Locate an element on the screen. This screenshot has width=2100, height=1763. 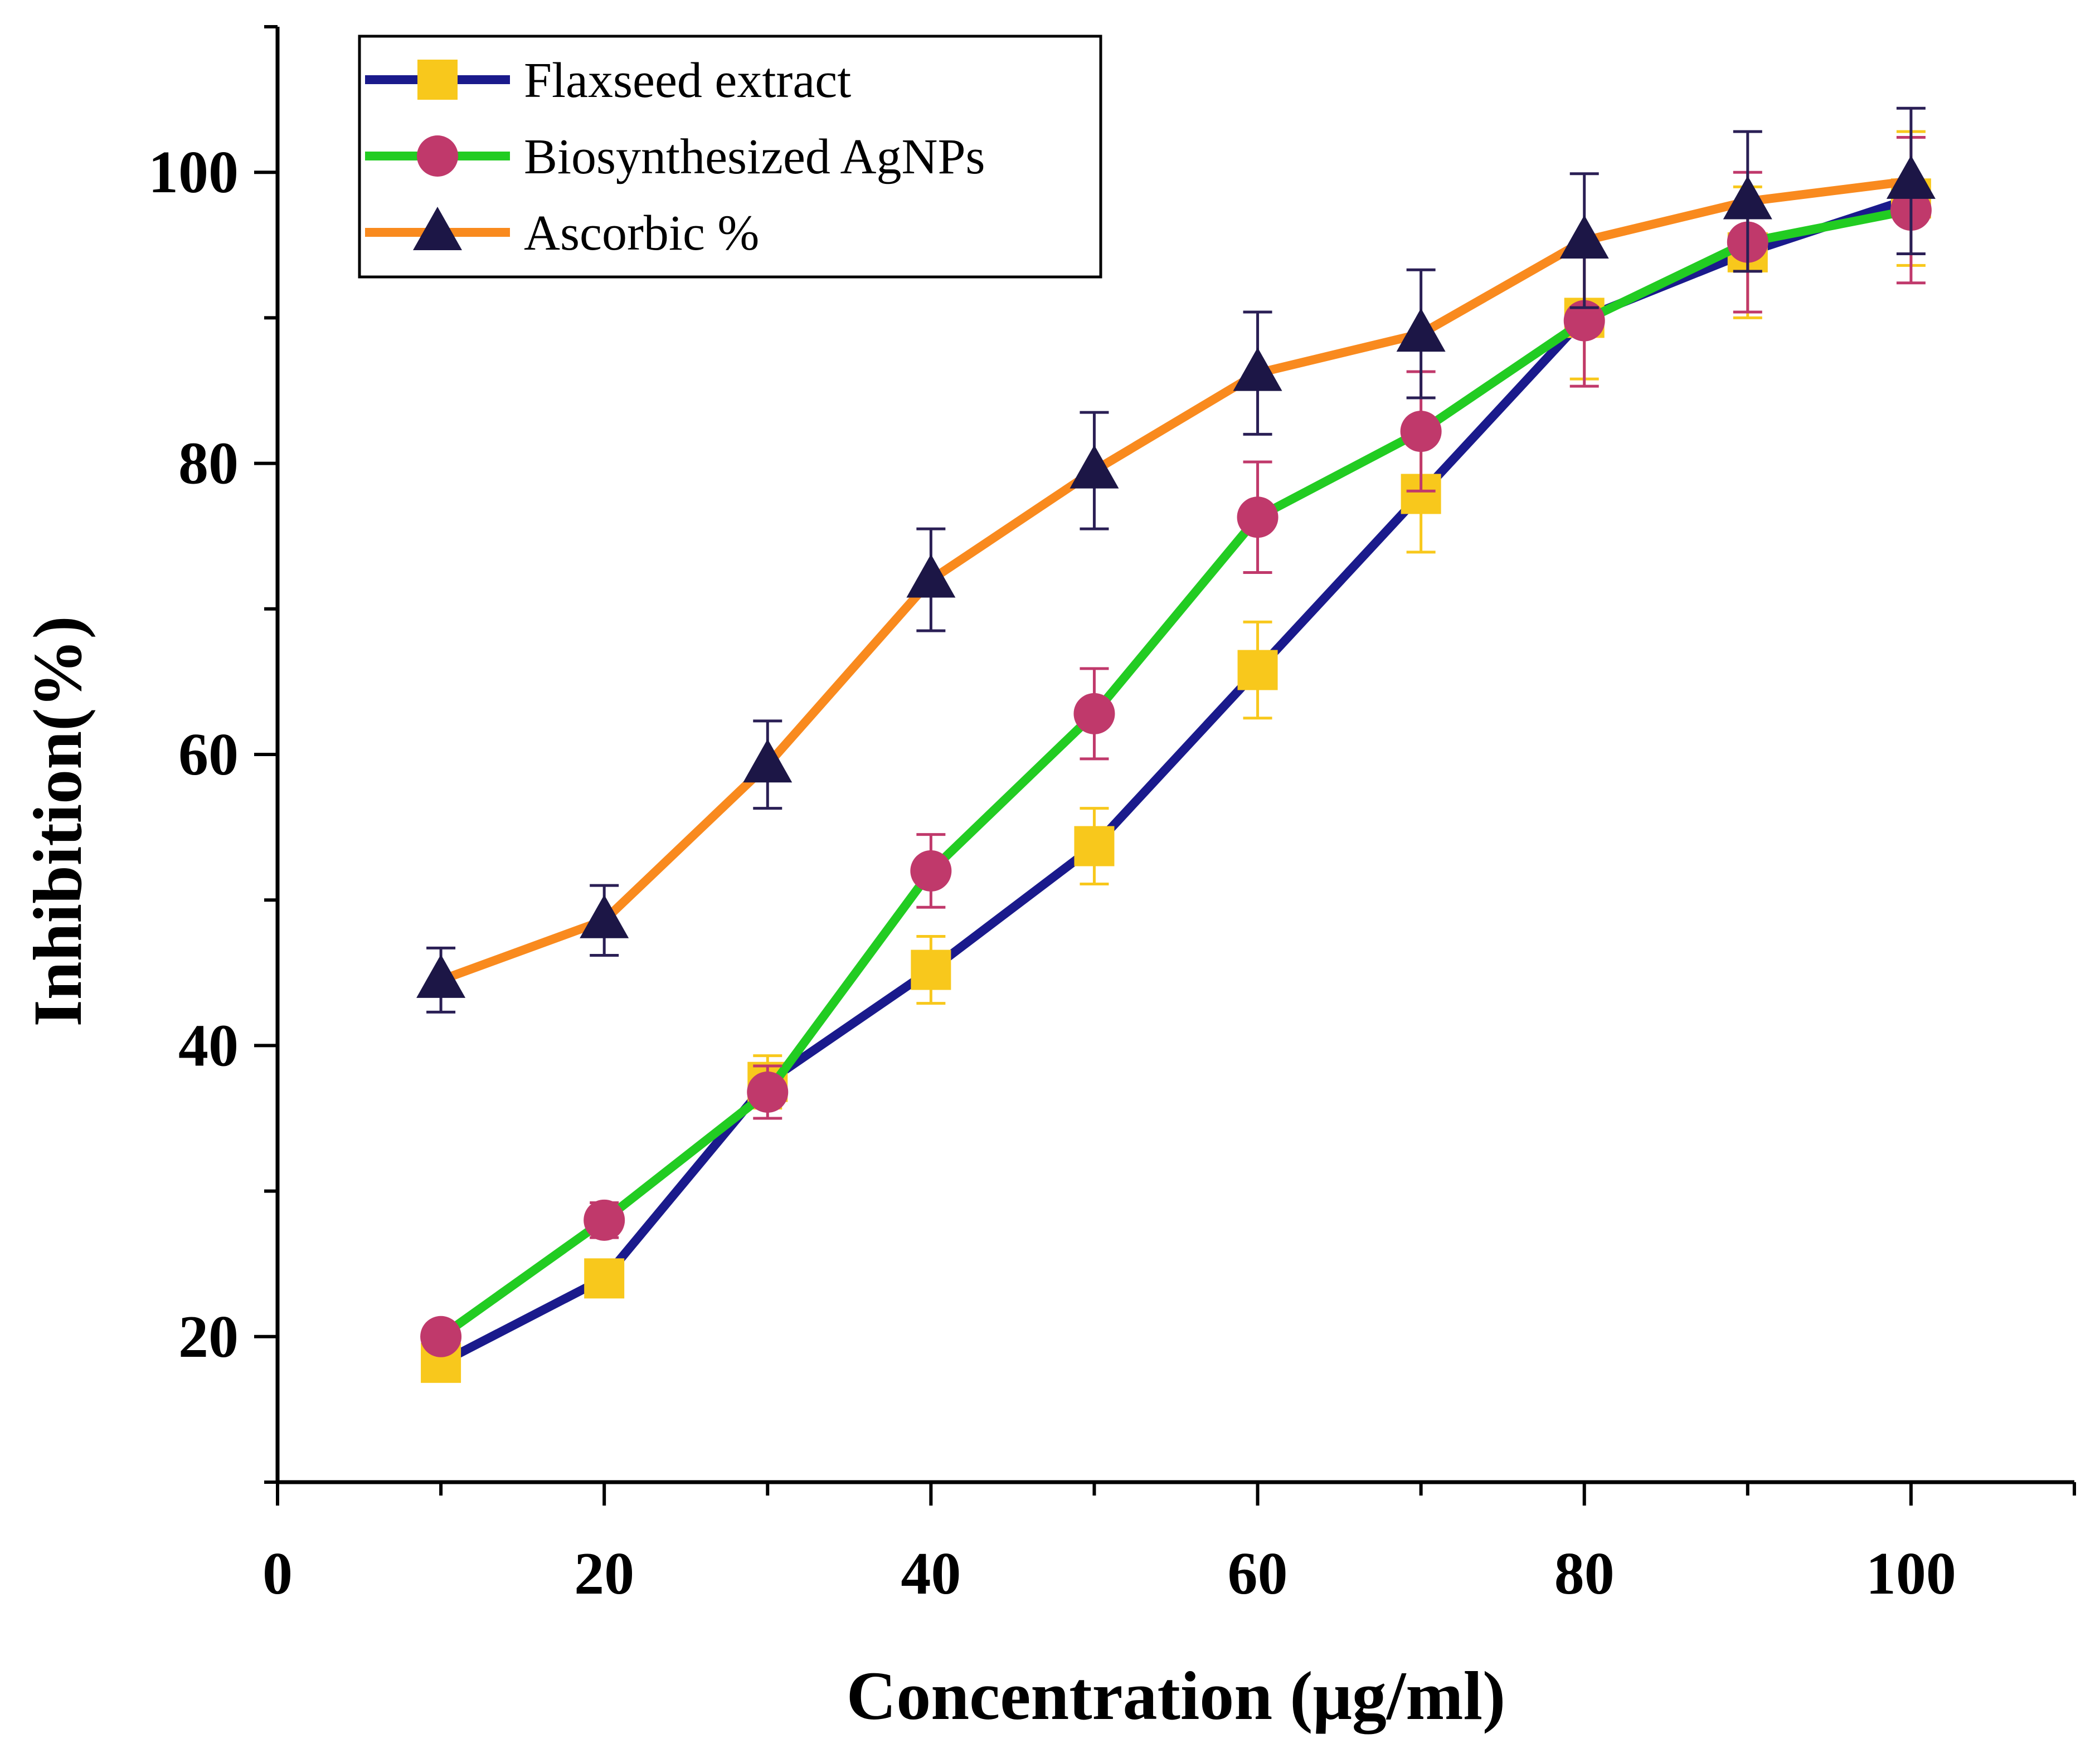
y-tick-label: 20 is located at coordinates (208, 1337).